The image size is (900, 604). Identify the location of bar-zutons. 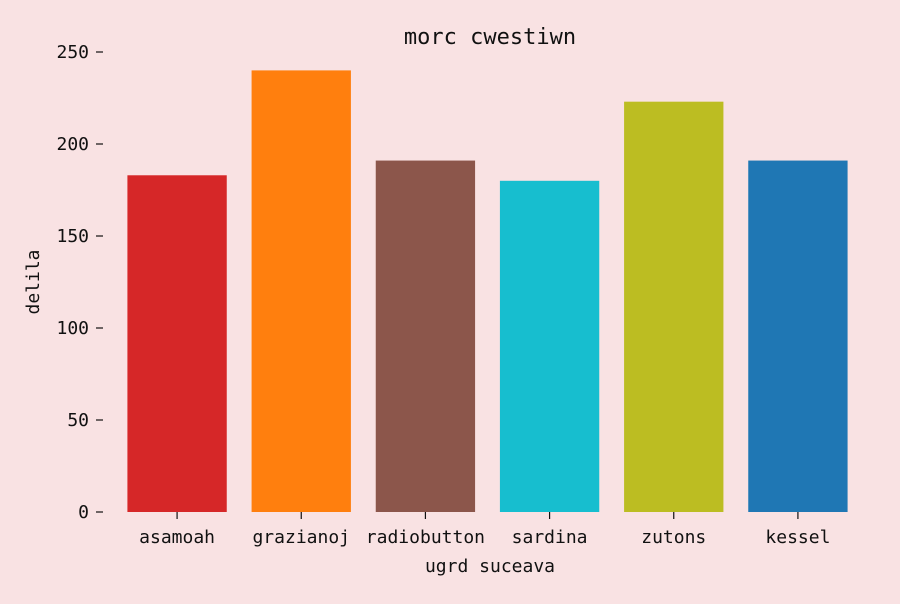
(674, 307).